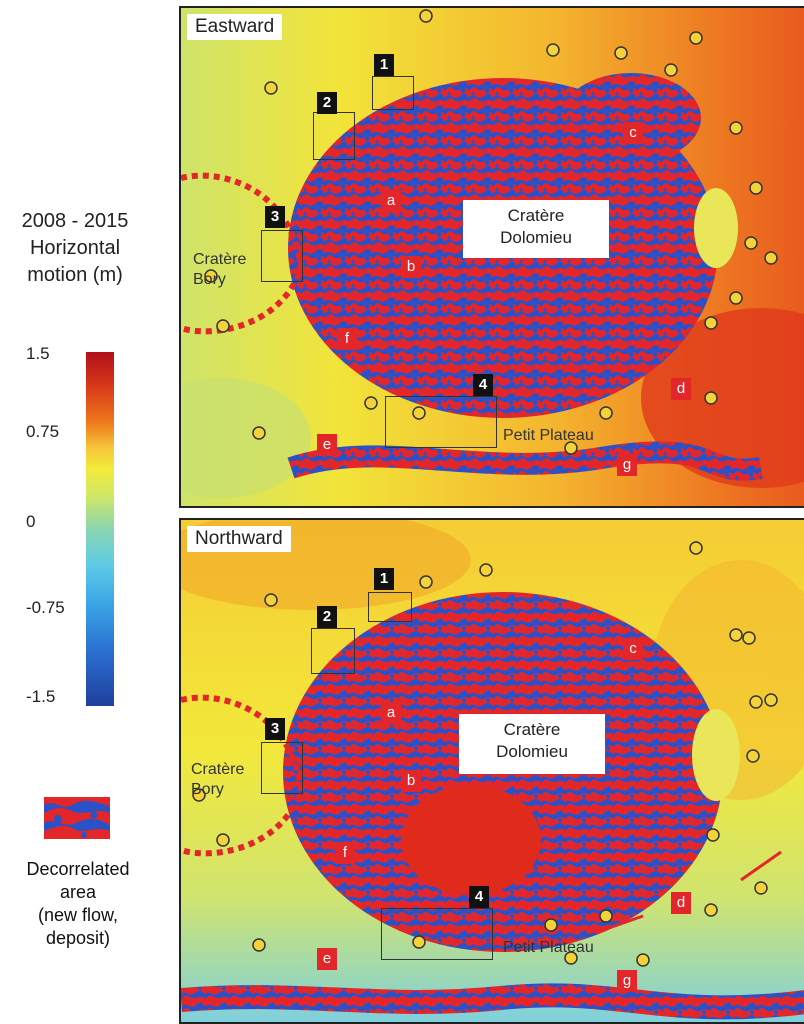 The image size is (804, 1024). I want to click on scale-tick-min: -1.5, so click(41, 696).